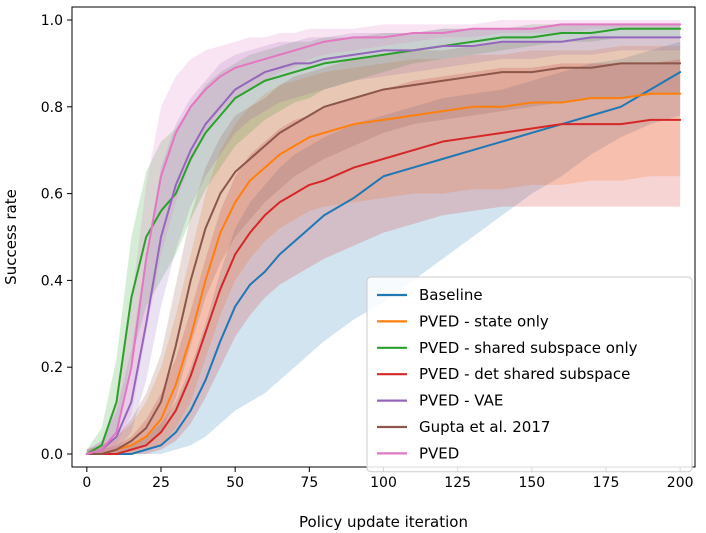 The image size is (706, 533). I want to click on x-tick-label: 50, so click(235, 483).